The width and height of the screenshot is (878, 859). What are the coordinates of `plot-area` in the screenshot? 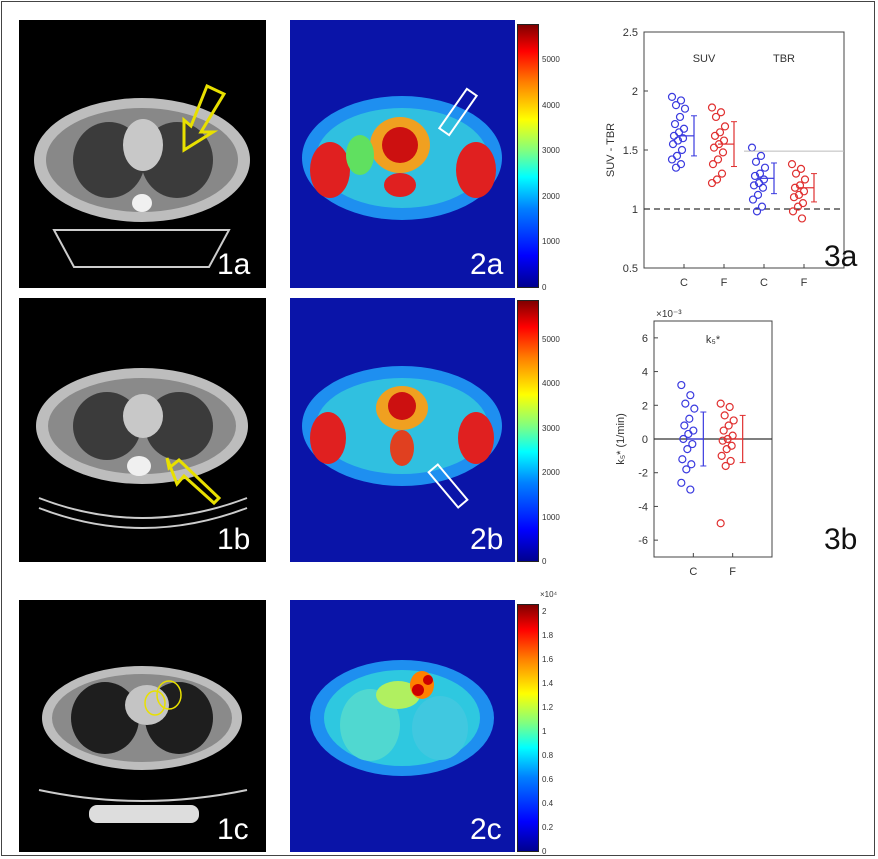 It's located at (744, 150).